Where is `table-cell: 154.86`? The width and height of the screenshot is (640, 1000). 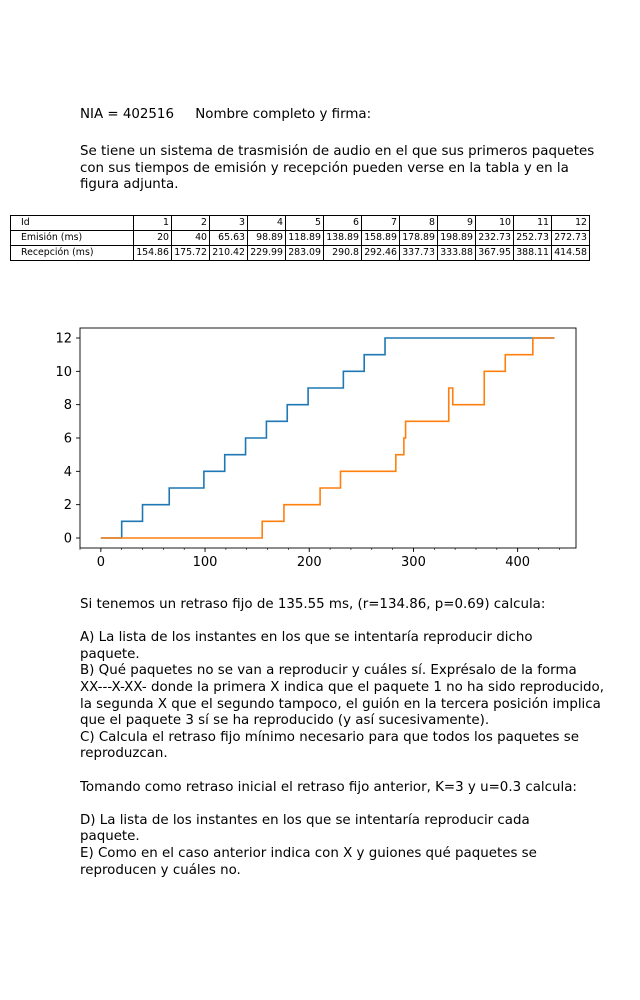
table-cell: 154.86 is located at coordinates (152, 253).